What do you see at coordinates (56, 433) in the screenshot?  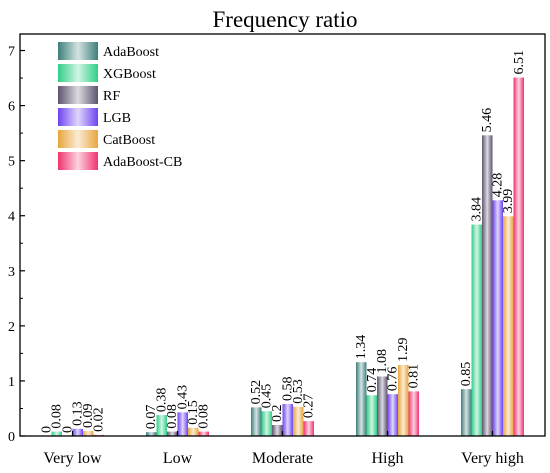 I see `bar-xgboost-very-low` at bounding box center [56, 433].